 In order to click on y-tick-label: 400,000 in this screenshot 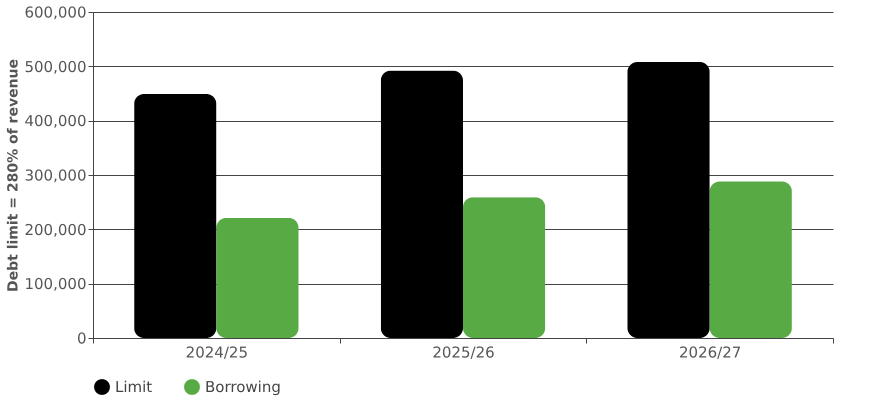, I will do `click(55, 121)`.